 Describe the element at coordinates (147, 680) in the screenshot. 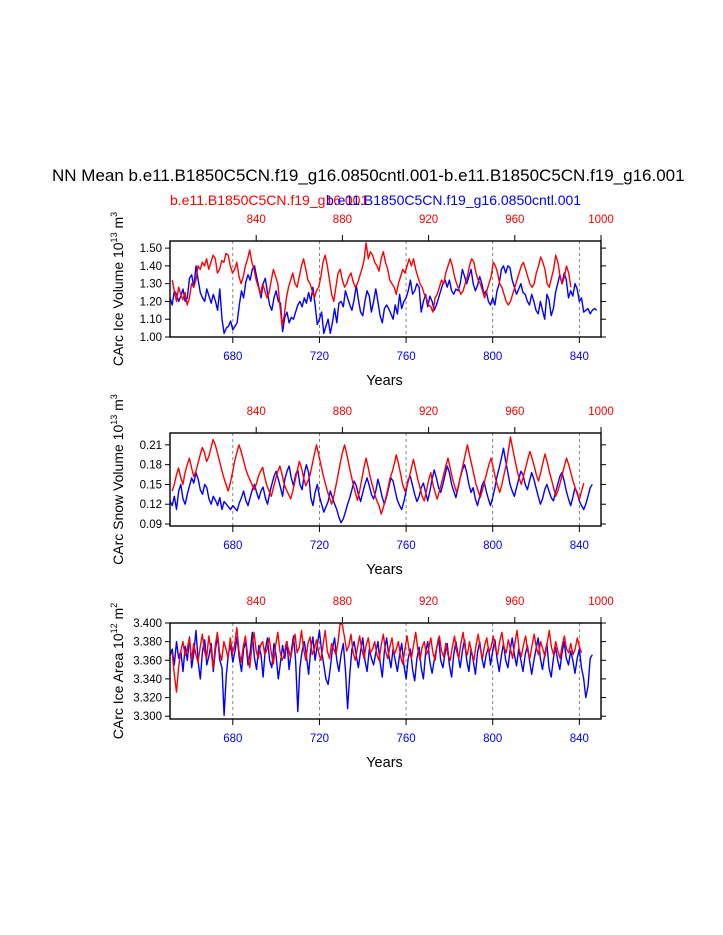

I see `y-tick-label: 3.340` at that location.